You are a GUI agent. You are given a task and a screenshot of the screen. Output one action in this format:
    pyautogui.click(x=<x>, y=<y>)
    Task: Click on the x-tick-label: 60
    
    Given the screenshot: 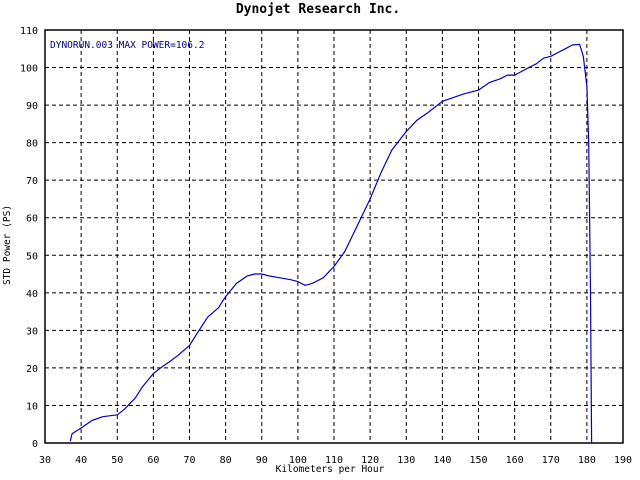 What is the action you would take?
    pyautogui.click(x=153, y=460)
    